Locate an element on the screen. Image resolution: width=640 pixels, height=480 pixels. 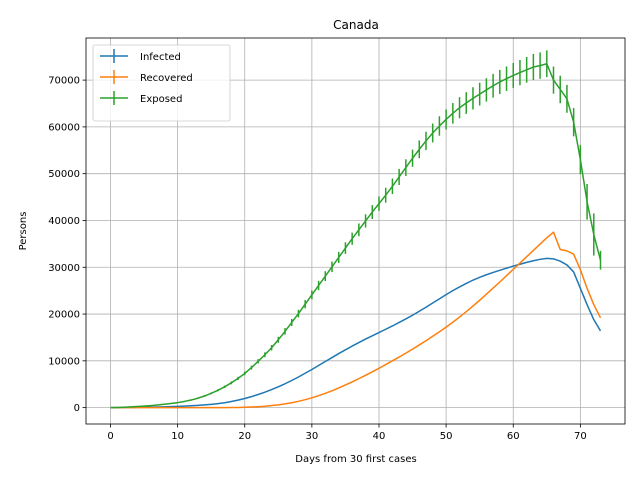
y-tick-label: 30000 is located at coordinates (64, 268).